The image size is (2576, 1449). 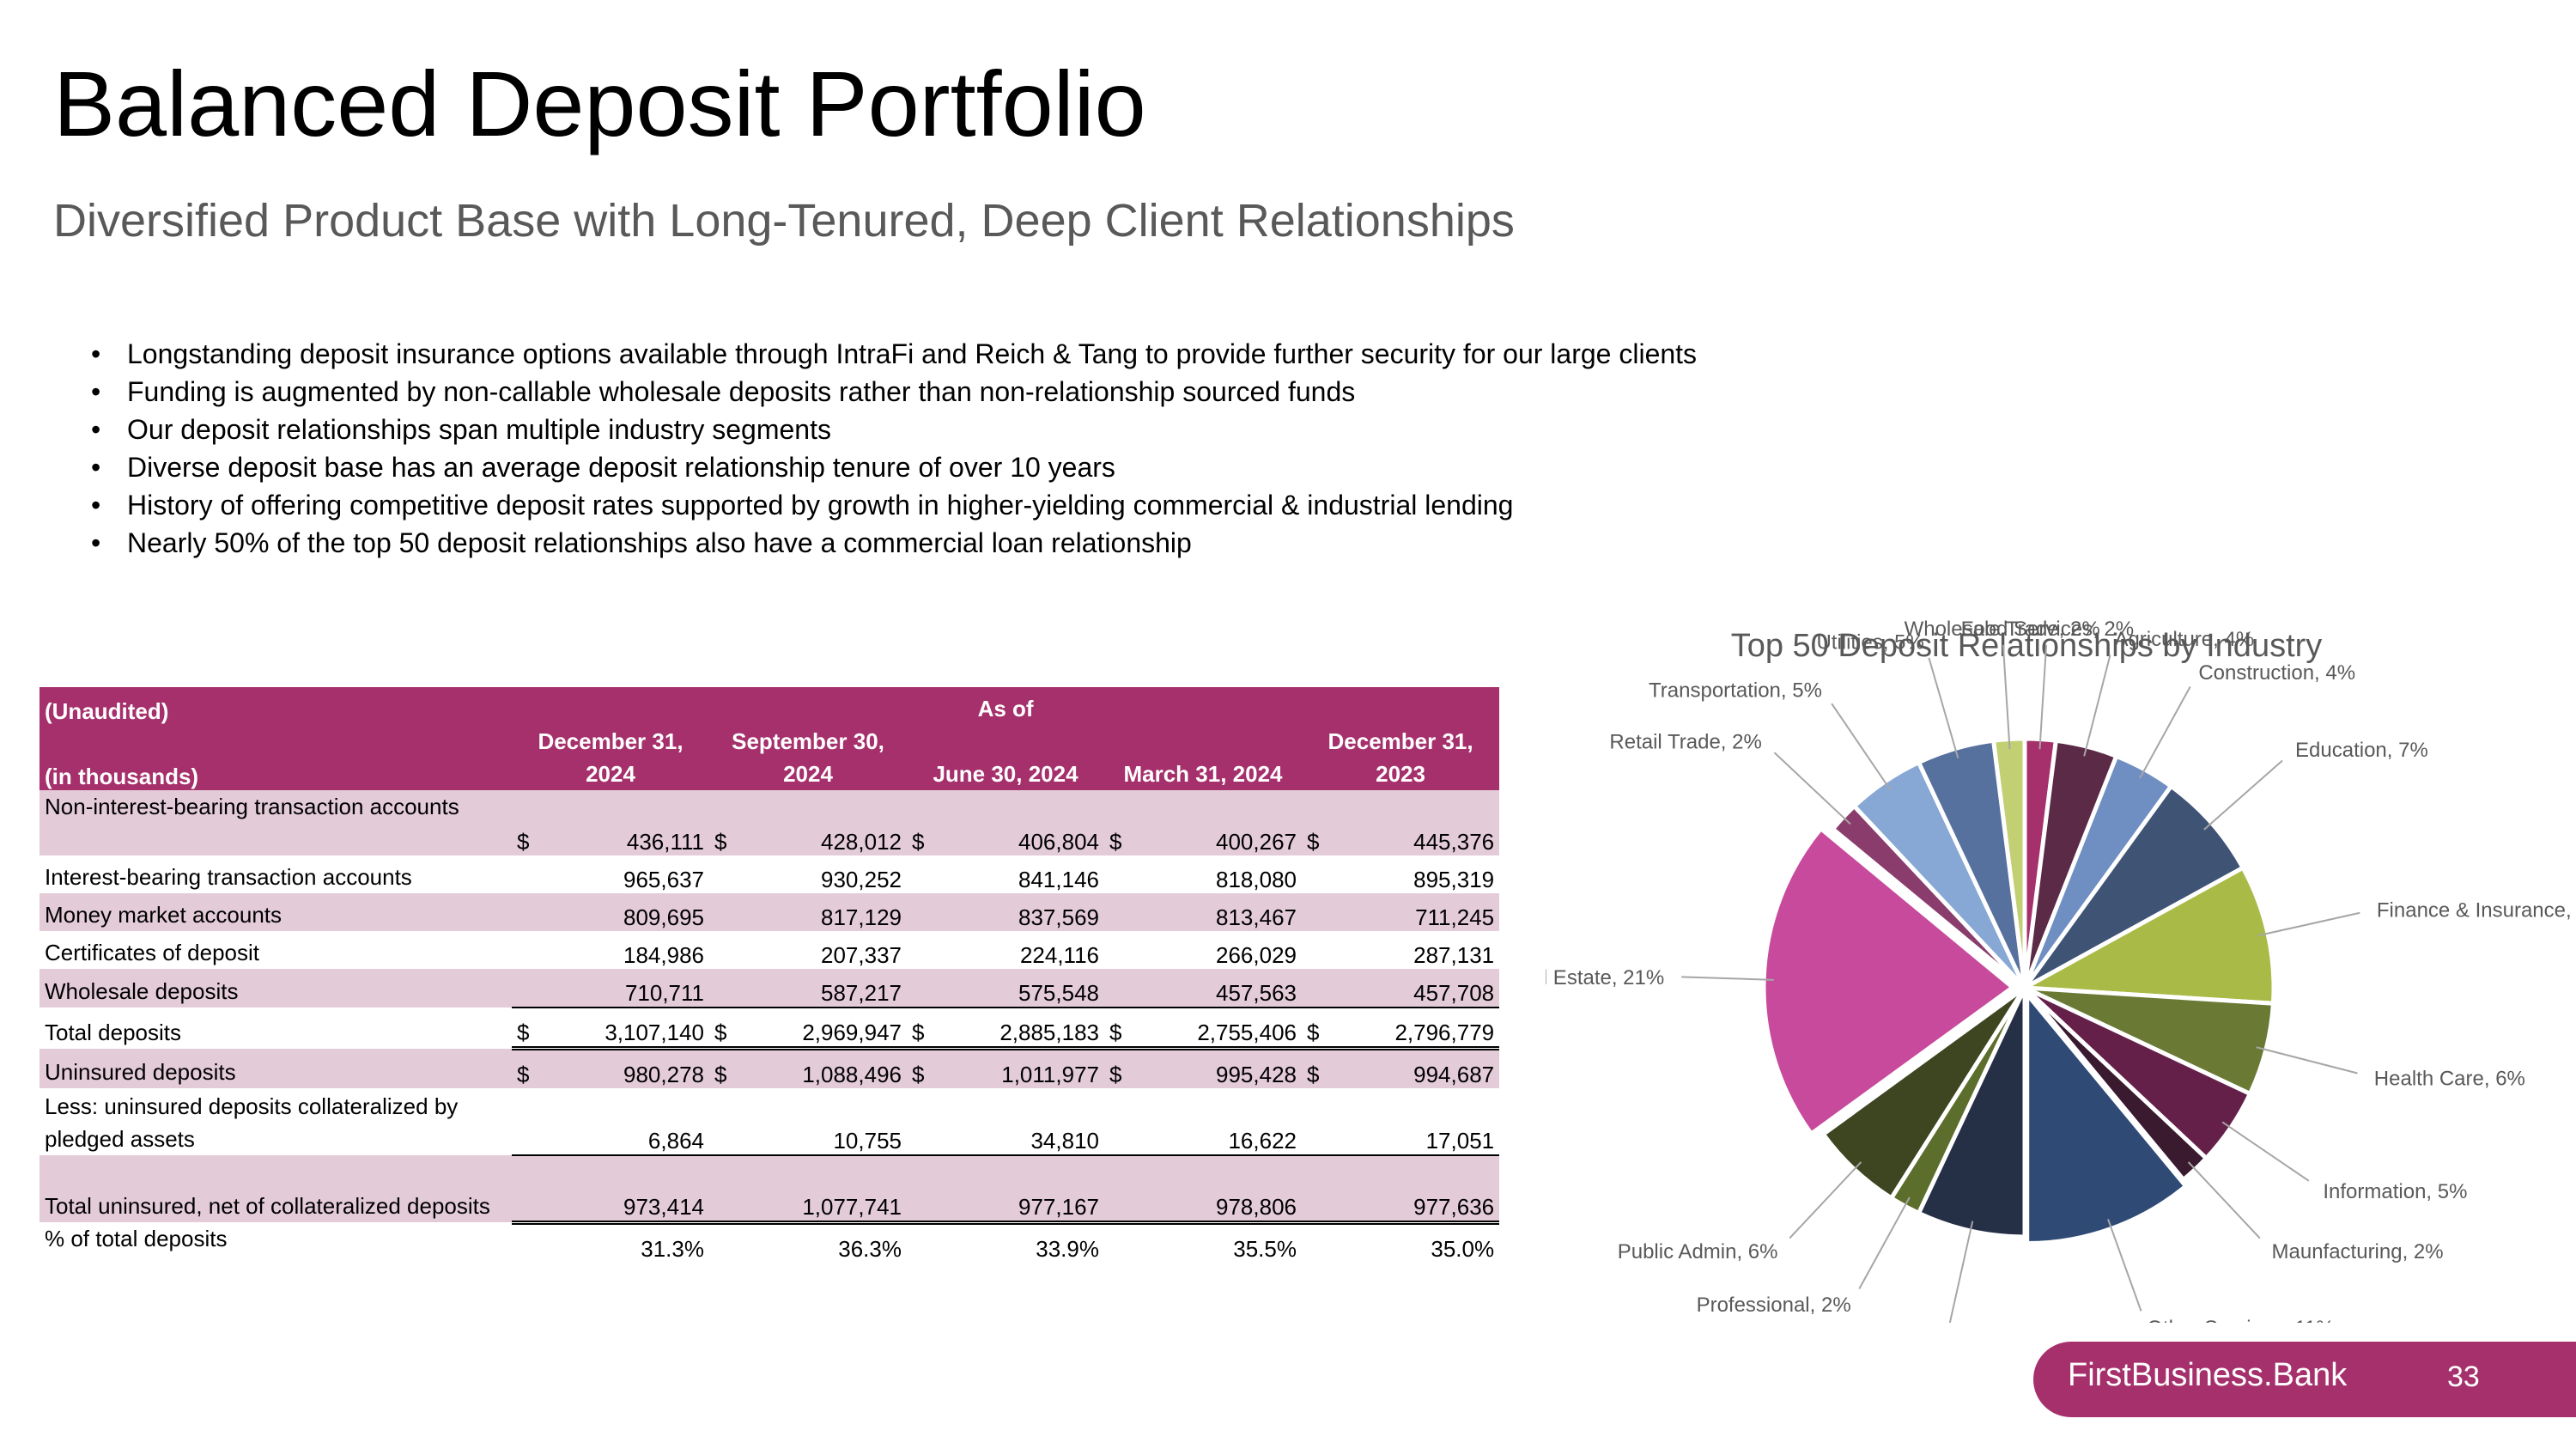 What do you see at coordinates (1454, 955) in the screenshot?
I see `cell-value: 287,131` at bounding box center [1454, 955].